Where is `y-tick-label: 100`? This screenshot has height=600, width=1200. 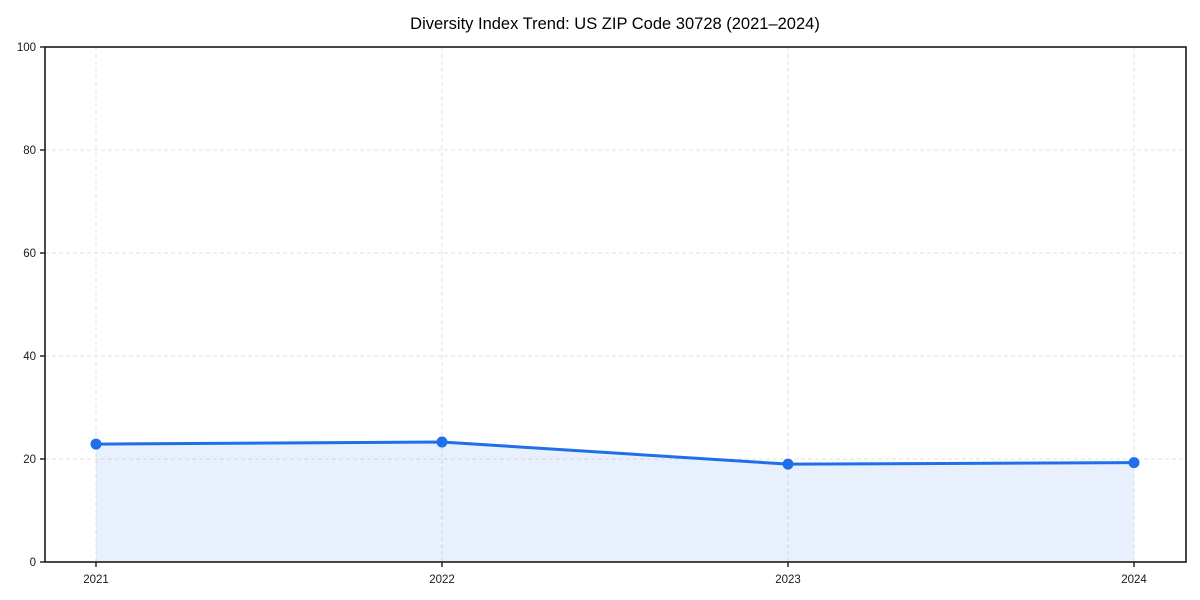
y-tick-label: 100 is located at coordinates (26, 48).